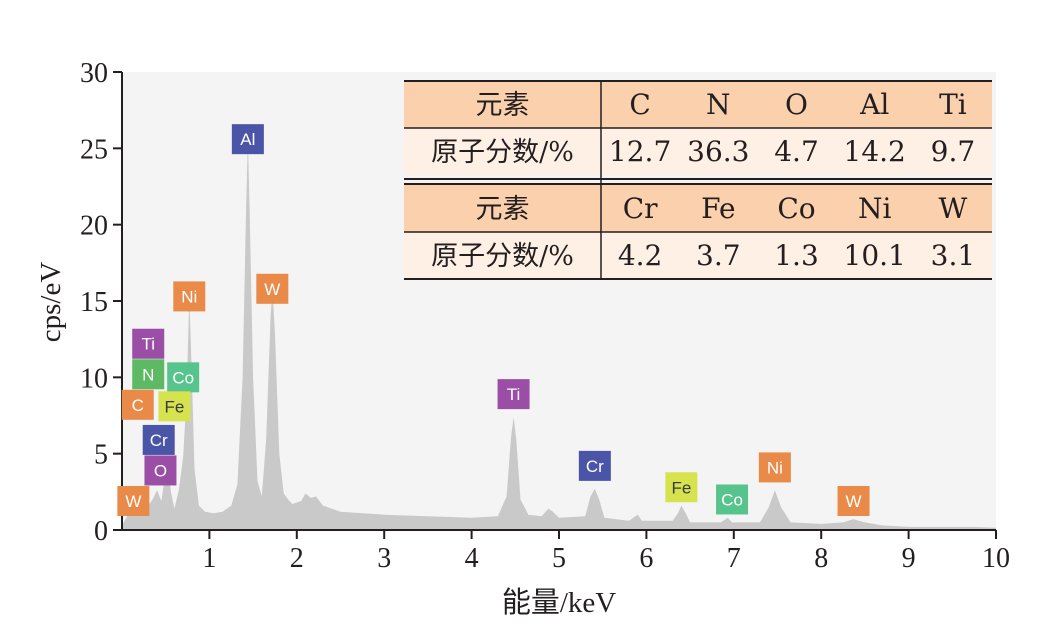 The height and width of the screenshot is (634, 1064). What do you see at coordinates (718, 151) in the screenshot?
I see `table-cell: 36.3` at bounding box center [718, 151].